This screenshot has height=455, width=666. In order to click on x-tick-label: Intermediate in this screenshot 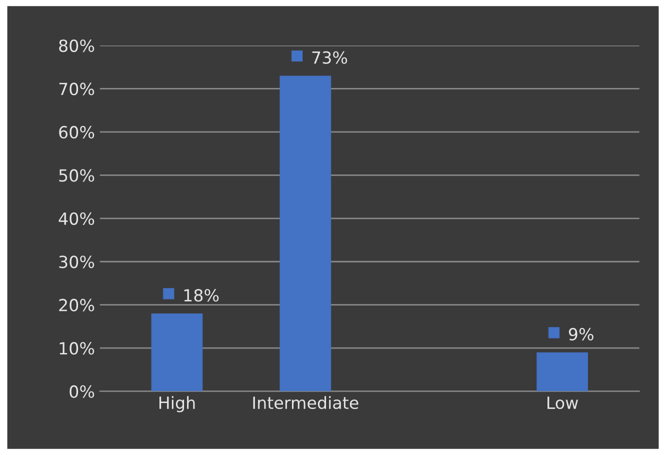, I will do `click(305, 403)`.